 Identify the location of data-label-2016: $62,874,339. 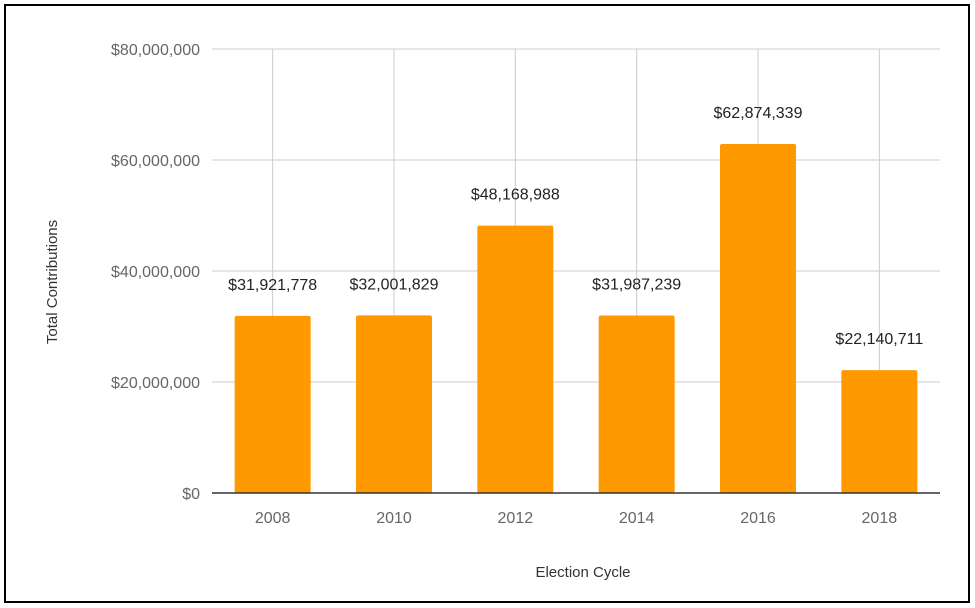
(758, 113).